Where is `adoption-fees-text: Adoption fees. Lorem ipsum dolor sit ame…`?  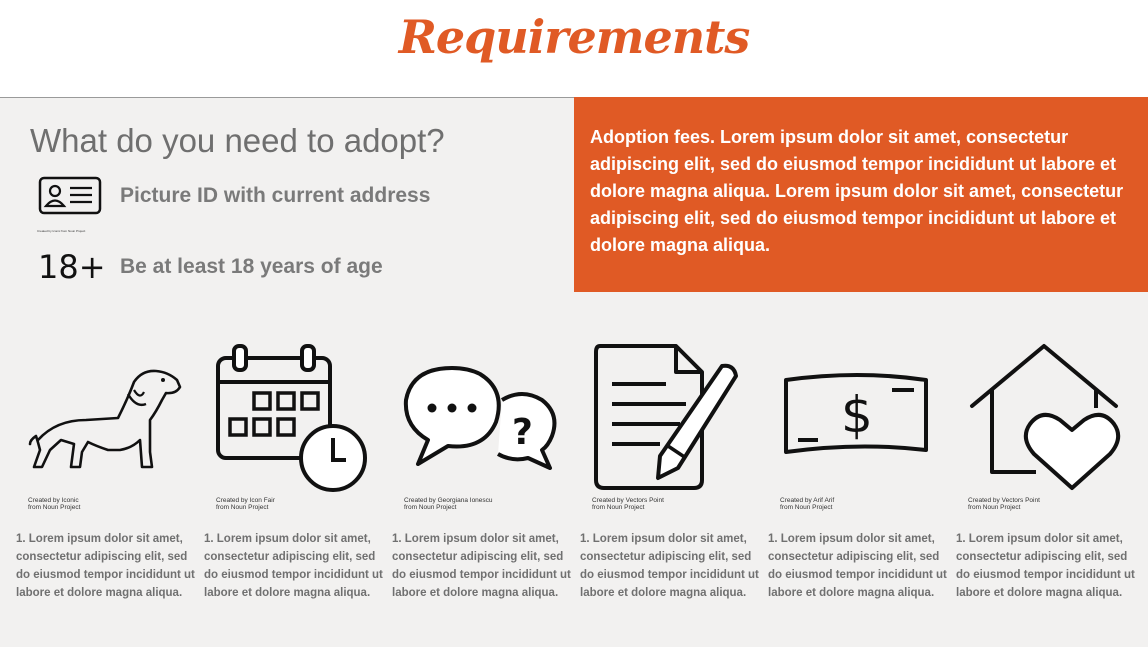
adoption-fees-text: Adoption fees. Lorem ipsum dolor sit ame… is located at coordinates (857, 191).